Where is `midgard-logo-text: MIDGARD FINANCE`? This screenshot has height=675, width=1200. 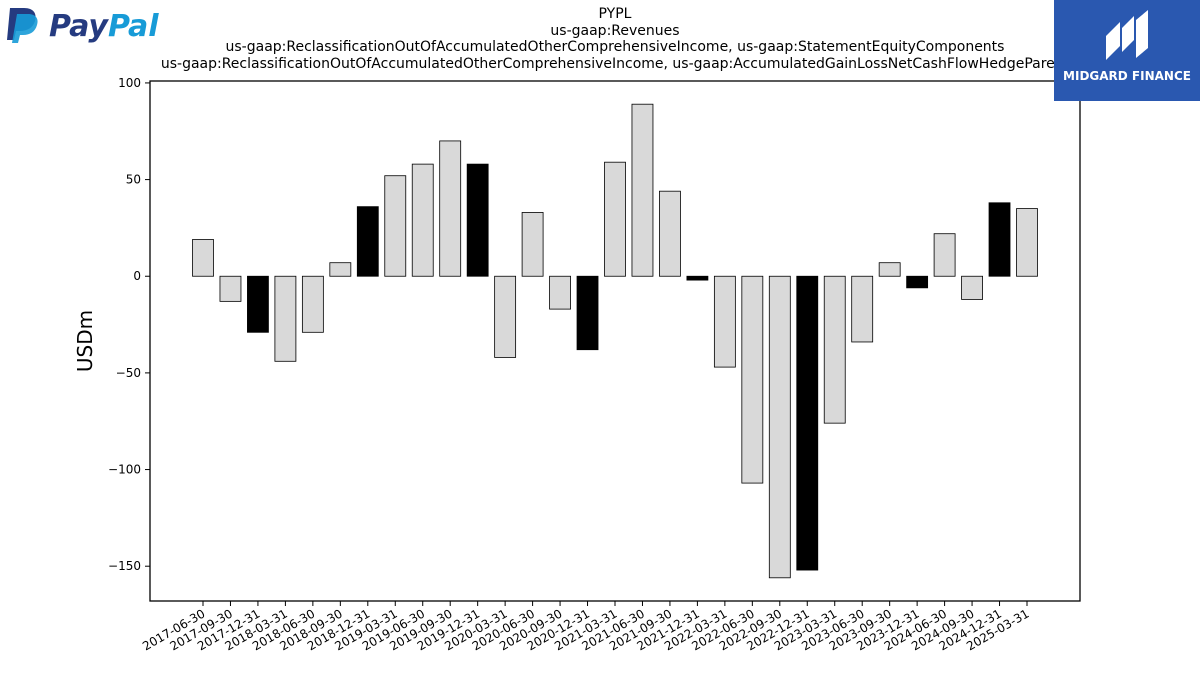 midgard-logo-text: MIDGARD FINANCE is located at coordinates (1127, 76).